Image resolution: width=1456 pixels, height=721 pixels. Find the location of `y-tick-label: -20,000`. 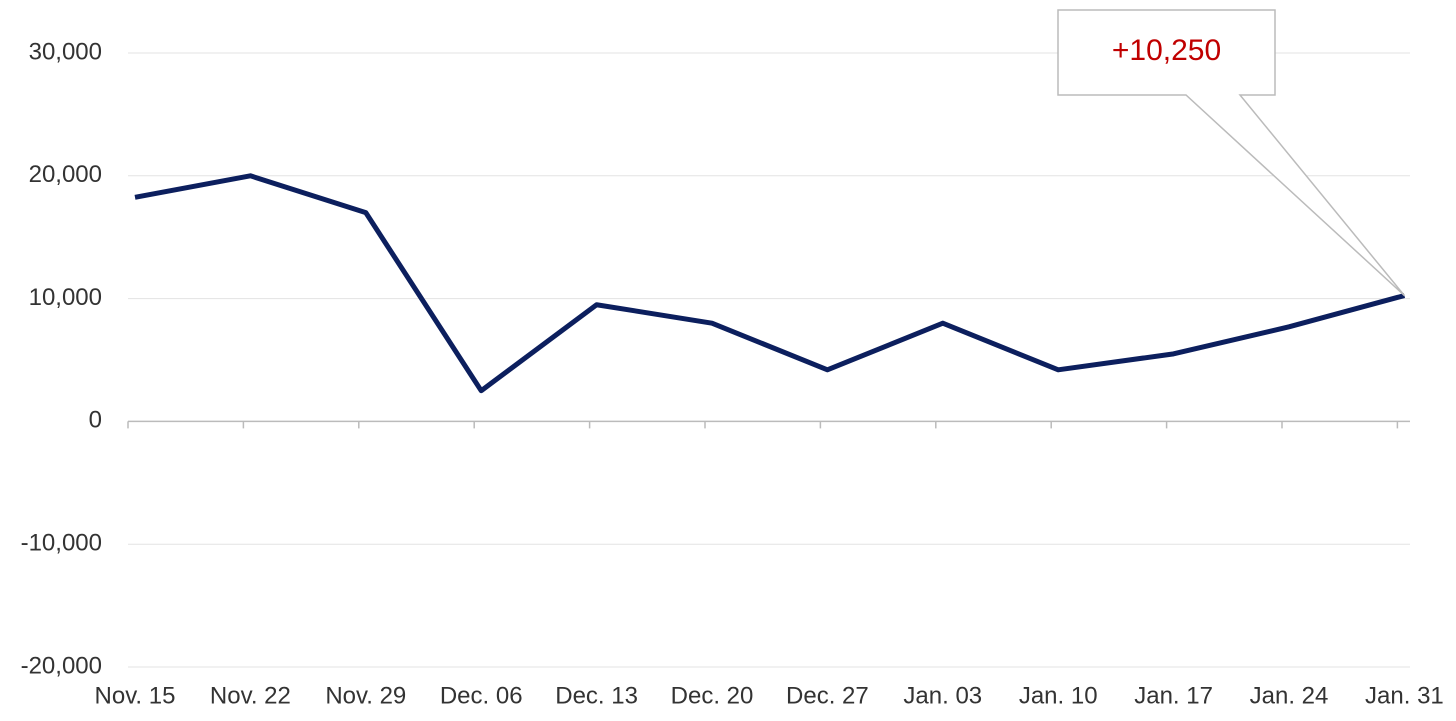

y-tick-label: -20,000 is located at coordinates (61, 665).